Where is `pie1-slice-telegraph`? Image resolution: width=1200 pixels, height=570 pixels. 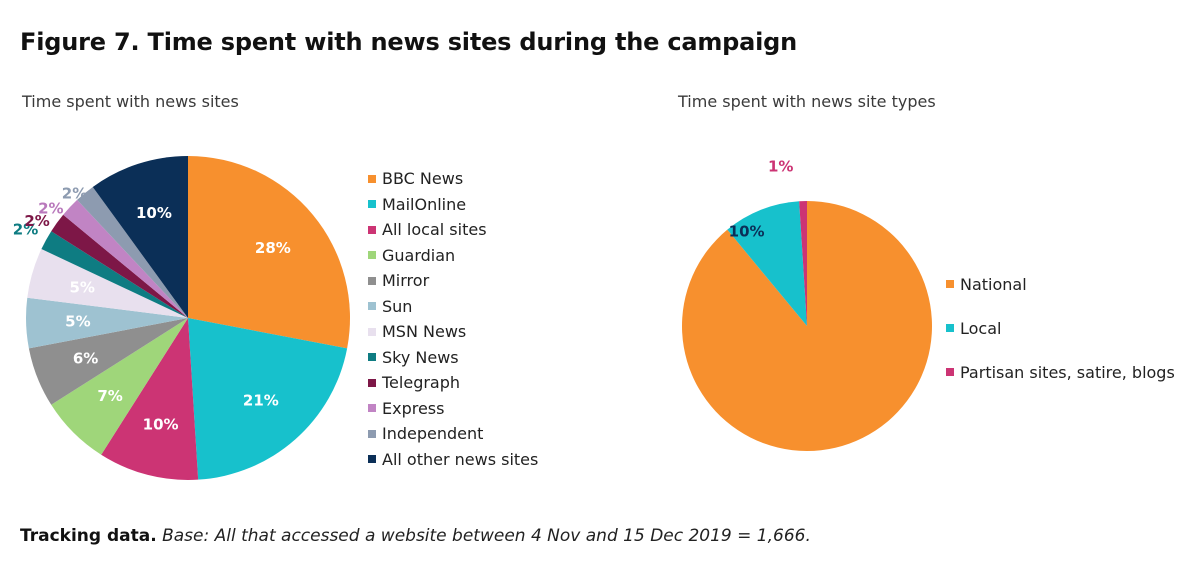 pie1-slice-telegraph is located at coordinates (120, 266).